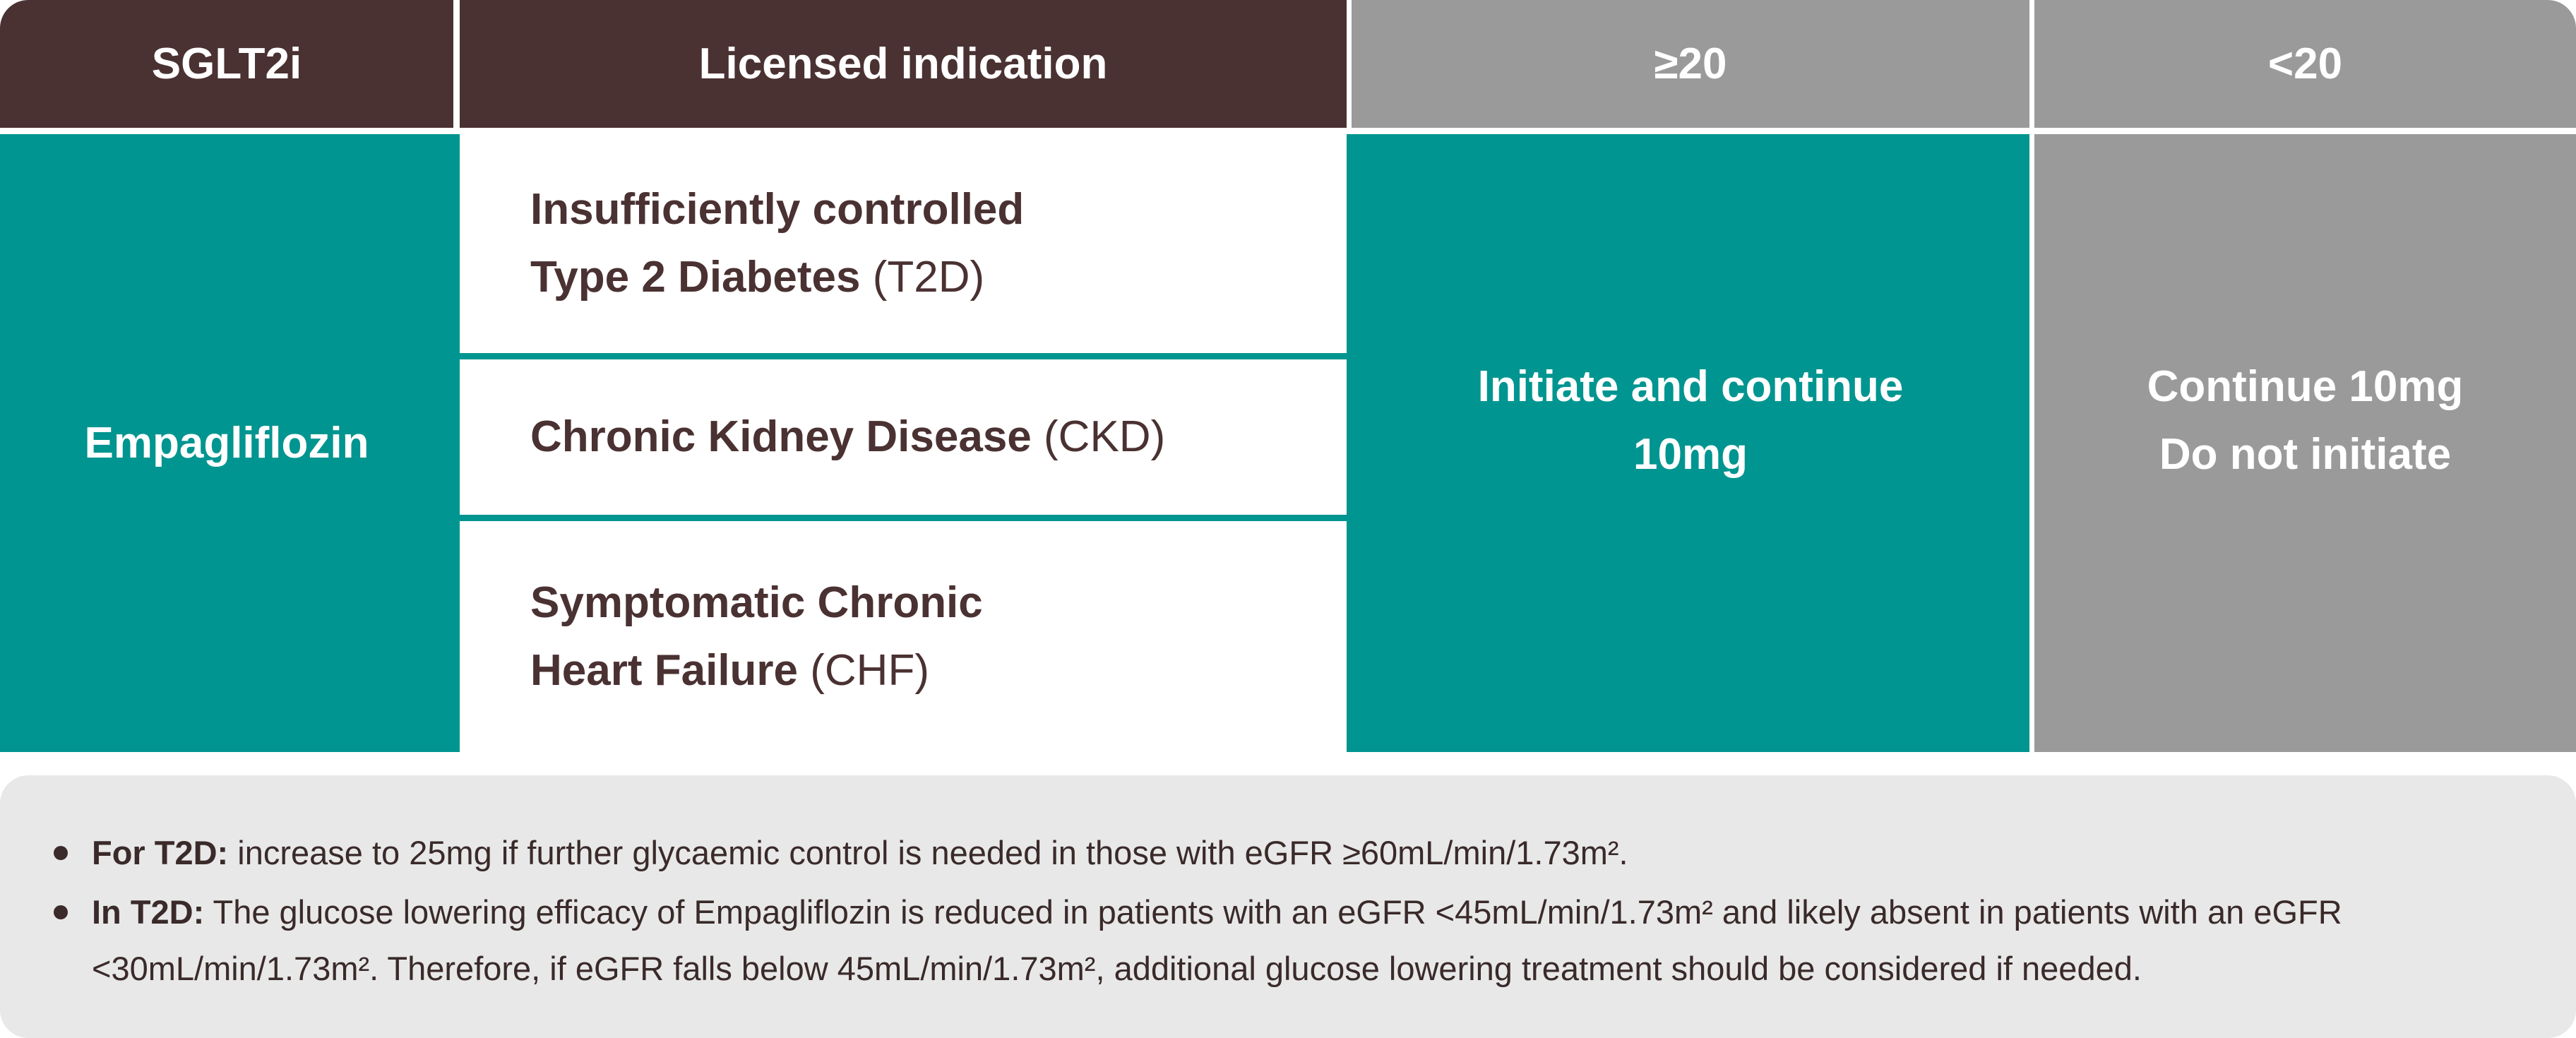  What do you see at coordinates (903, 636) in the screenshot?
I see `indication-chf: Symptomatic Chronic Heart Failure (CHF)` at bounding box center [903, 636].